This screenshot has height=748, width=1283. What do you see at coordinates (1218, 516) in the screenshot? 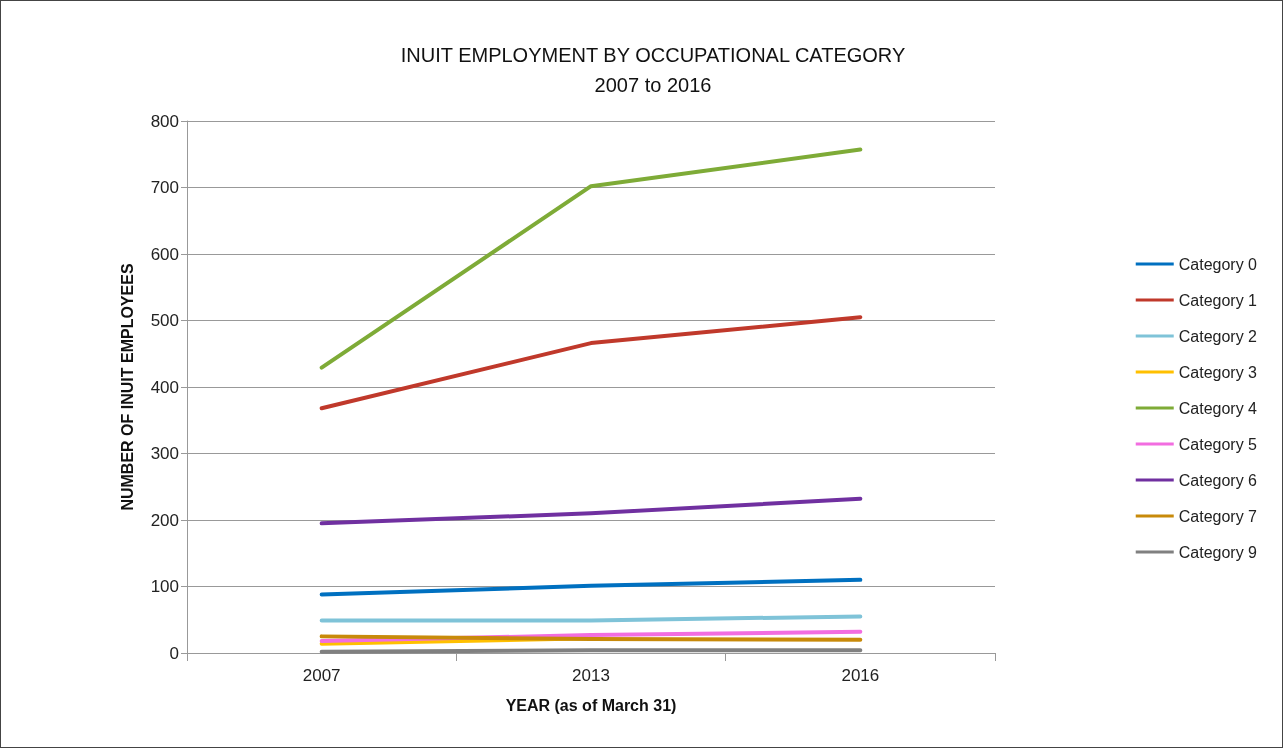
I see `legend-label: Category 7` at bounding box center [1218, 516].